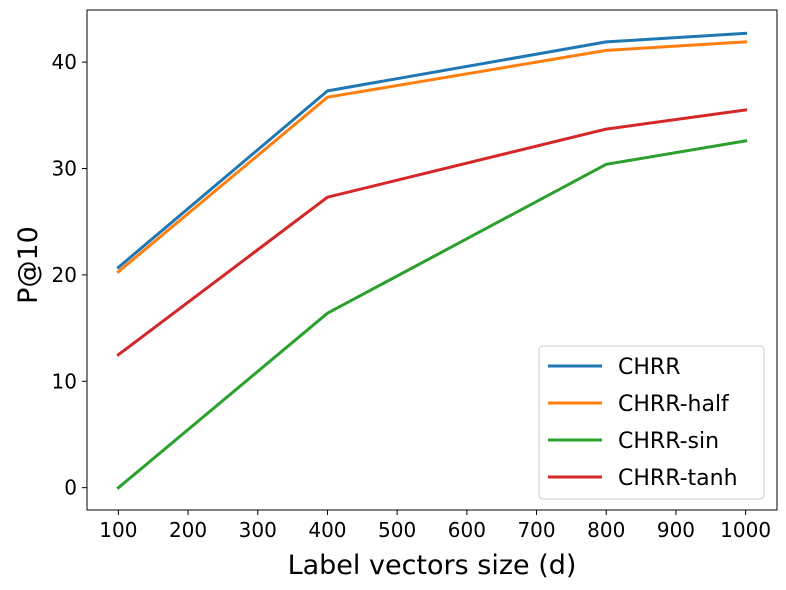 The height and width of the screenshot is (590, 786). What do you see at coordinates (676, 530) in the screenshot?
I see `x-tick-label: 900` at bounding box center [676, 530].